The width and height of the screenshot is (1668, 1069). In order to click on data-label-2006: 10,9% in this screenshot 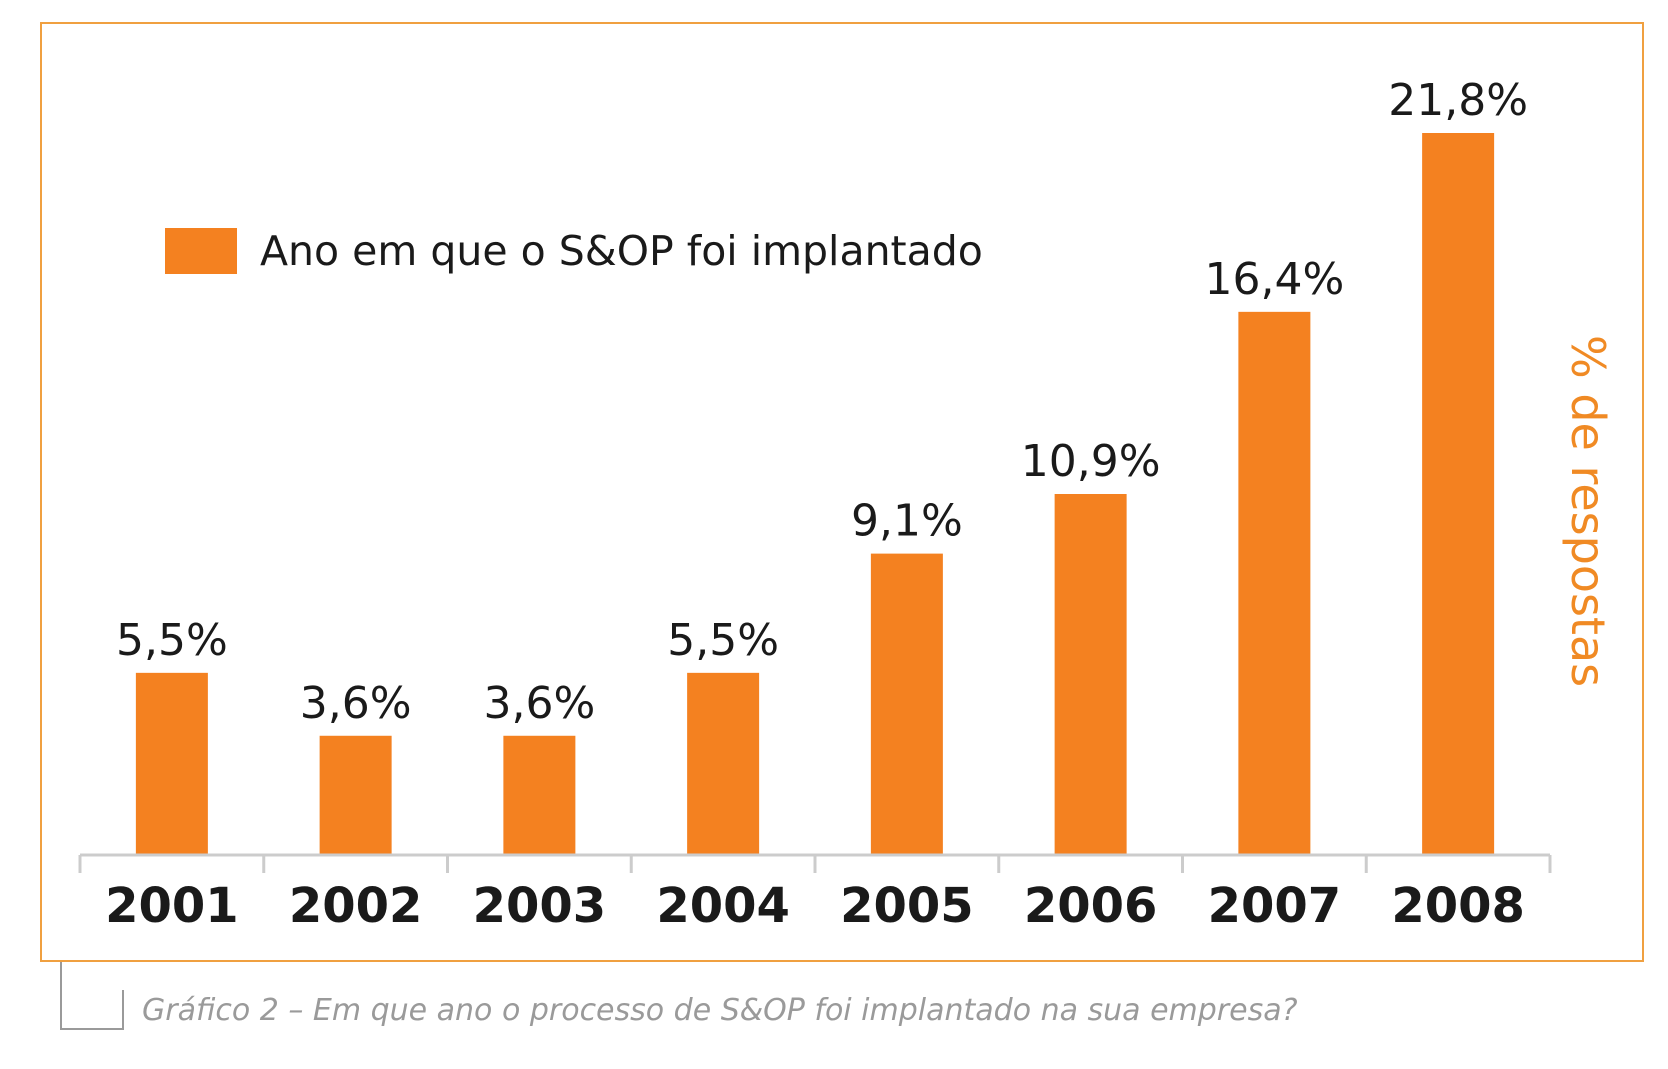, I will do `click(1091, 461)`.